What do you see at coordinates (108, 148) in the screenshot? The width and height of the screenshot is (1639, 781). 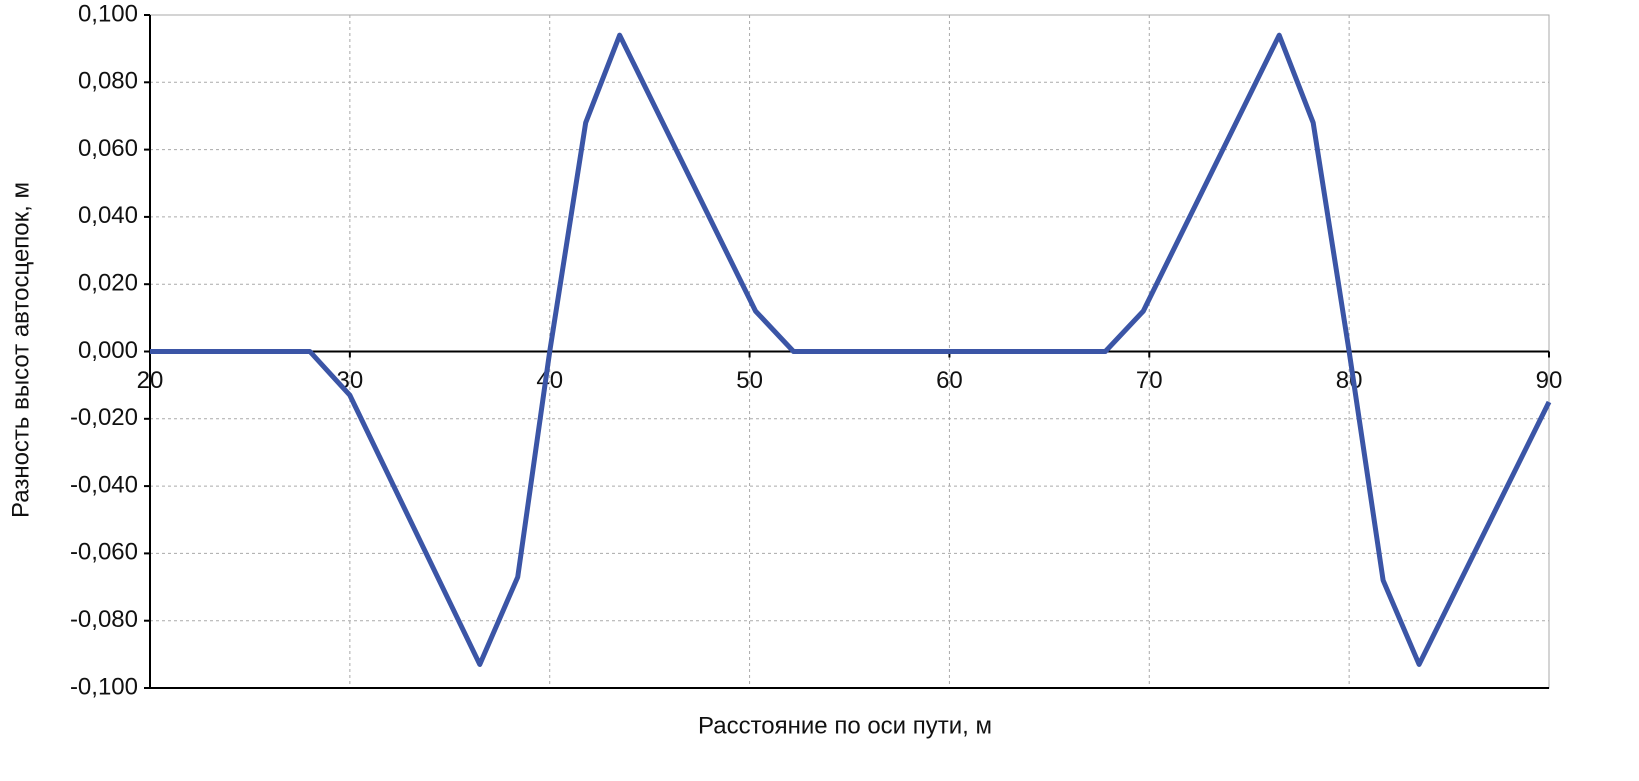 I see `y-tick-label: 0,060` at bounding box center [108, 148].